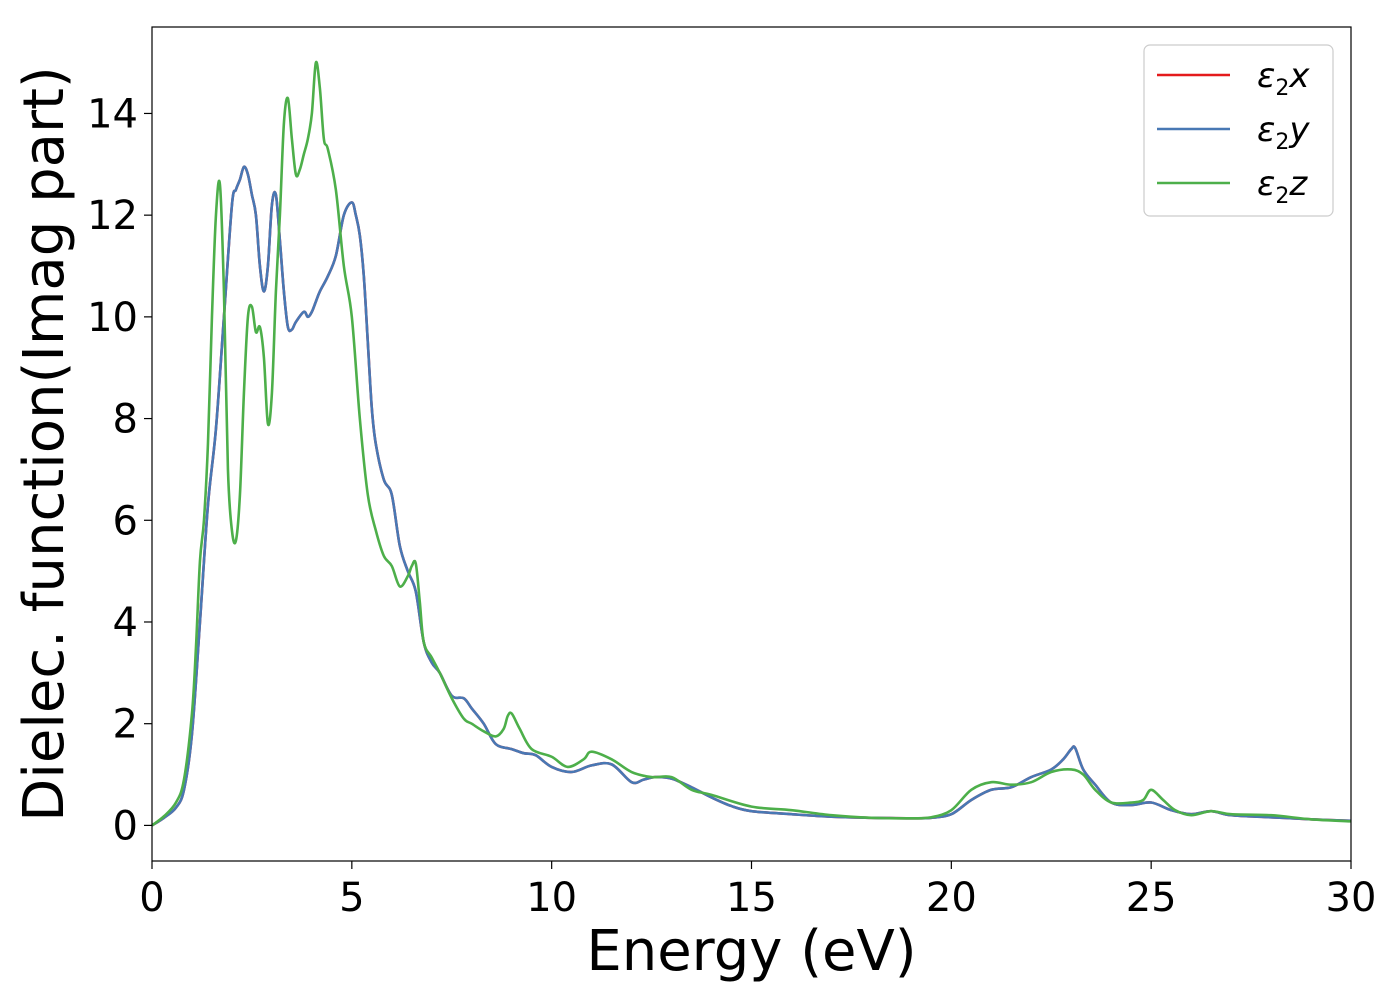 The height and width of the screenshot is (1000, 1400). Describe the element at coordinates (125, 623) in the screenshot. I see `y-tick-label: 4` at that location.